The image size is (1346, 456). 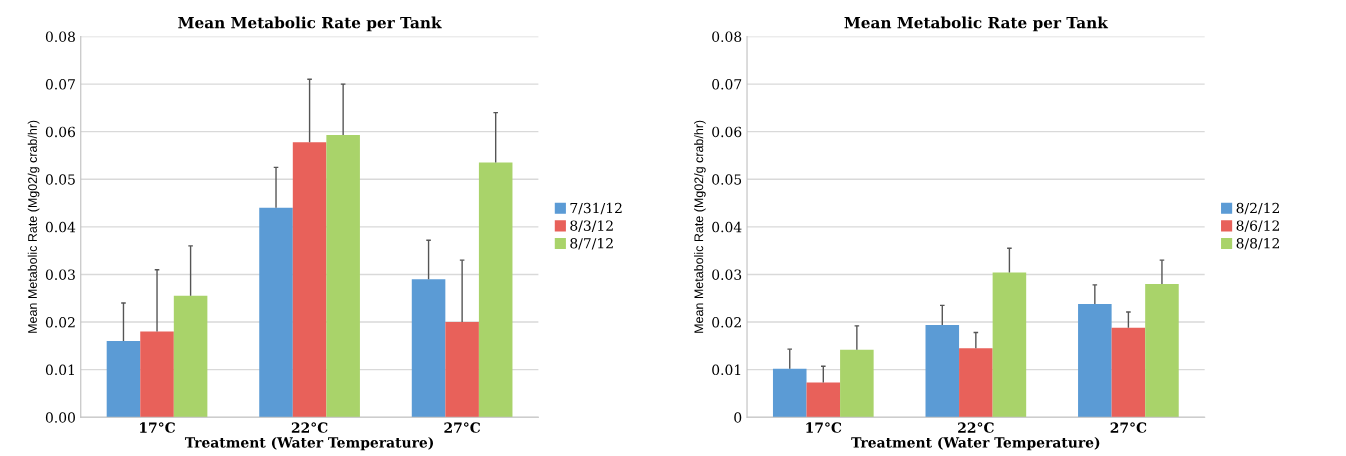 What do you see at coordinates (591, 226) in the screenshot?
I see `legend-label: 8/3/12` at bounding box center [591, 226].